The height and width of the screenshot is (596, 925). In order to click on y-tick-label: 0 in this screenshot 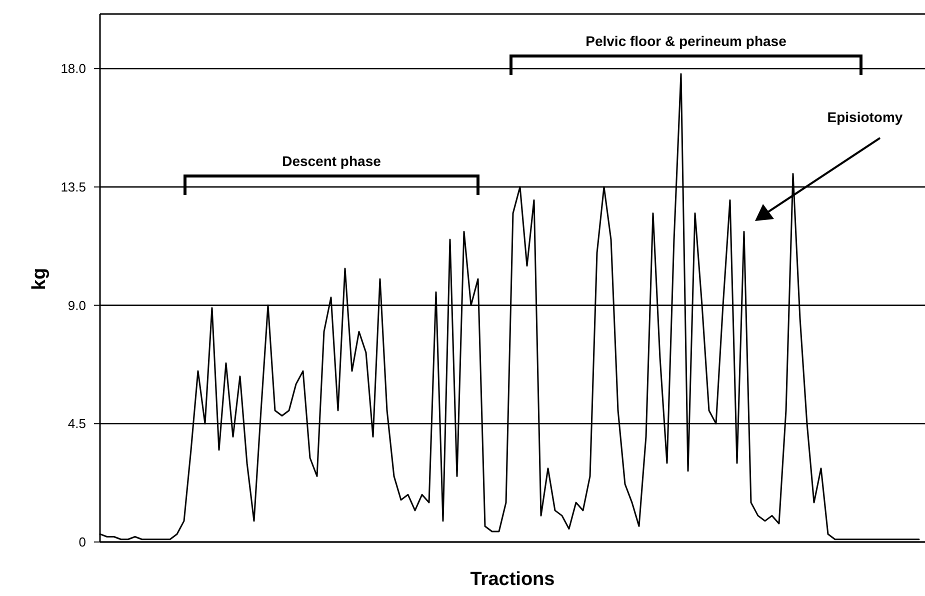, I will do `click(82, 542)`.